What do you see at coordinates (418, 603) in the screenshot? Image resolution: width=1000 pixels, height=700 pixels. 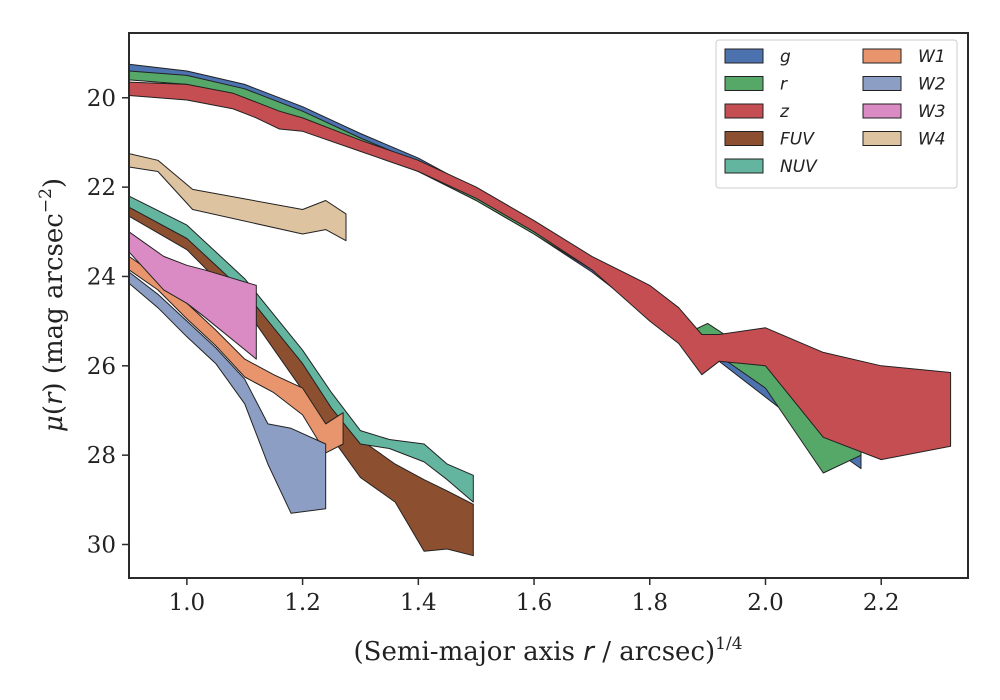 I see `x-tick-label: 1.4` at bounding box center [418, 603].